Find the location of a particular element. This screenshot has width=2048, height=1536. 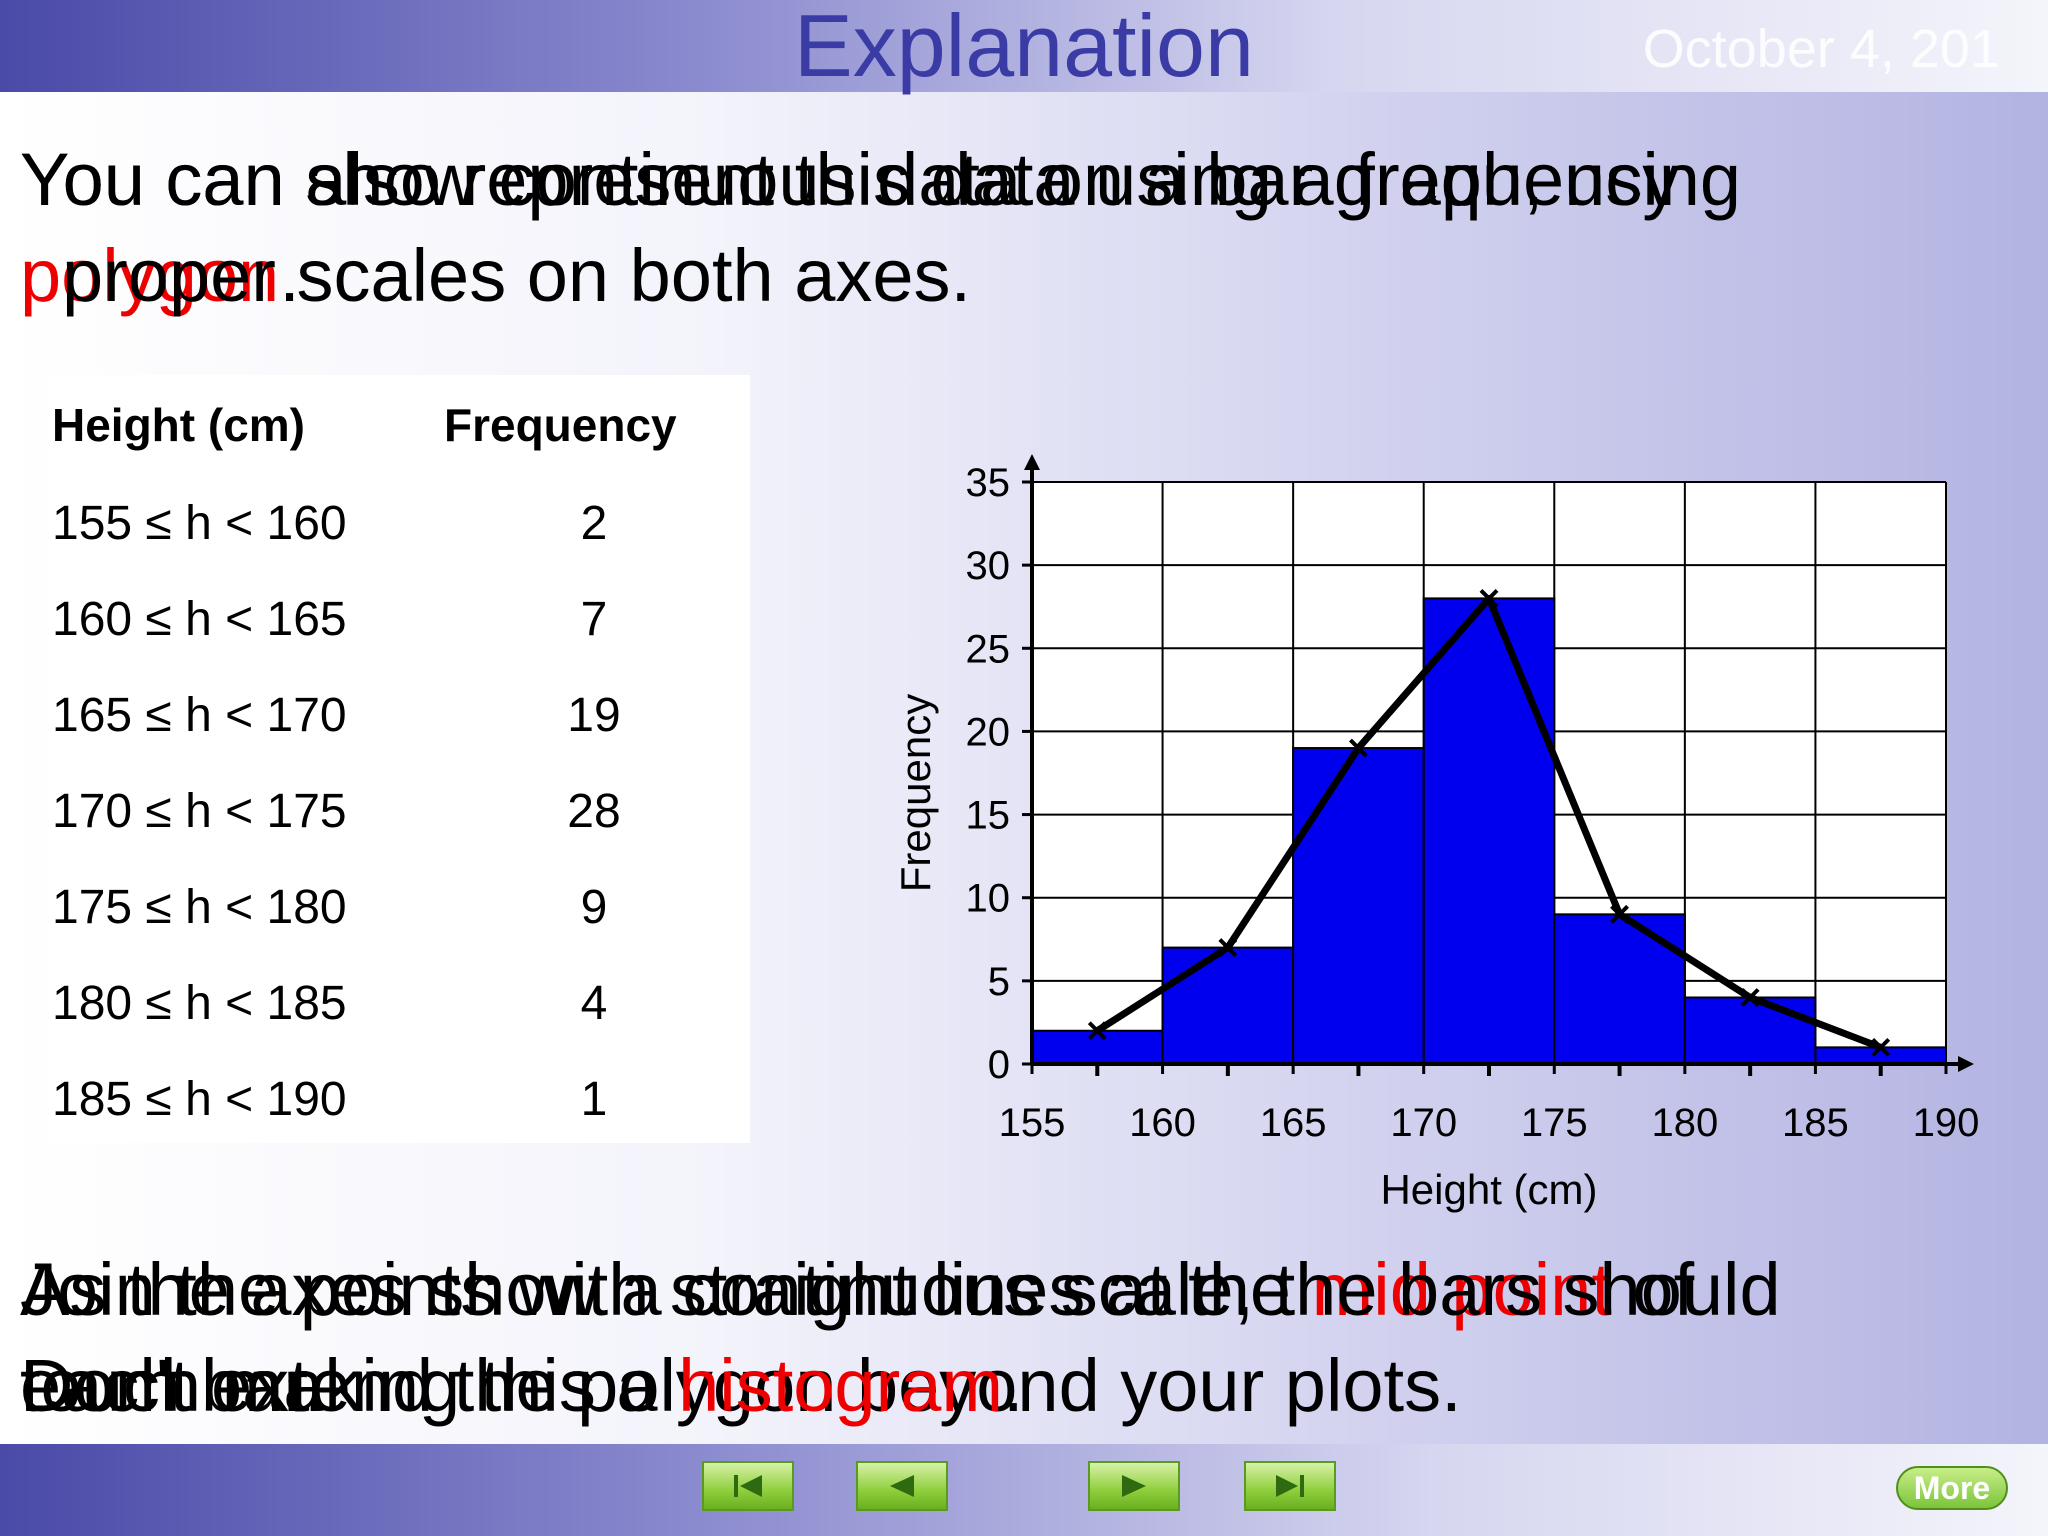

row-range: 170 ≤ h < 175 is located at coordinates (199, 811).